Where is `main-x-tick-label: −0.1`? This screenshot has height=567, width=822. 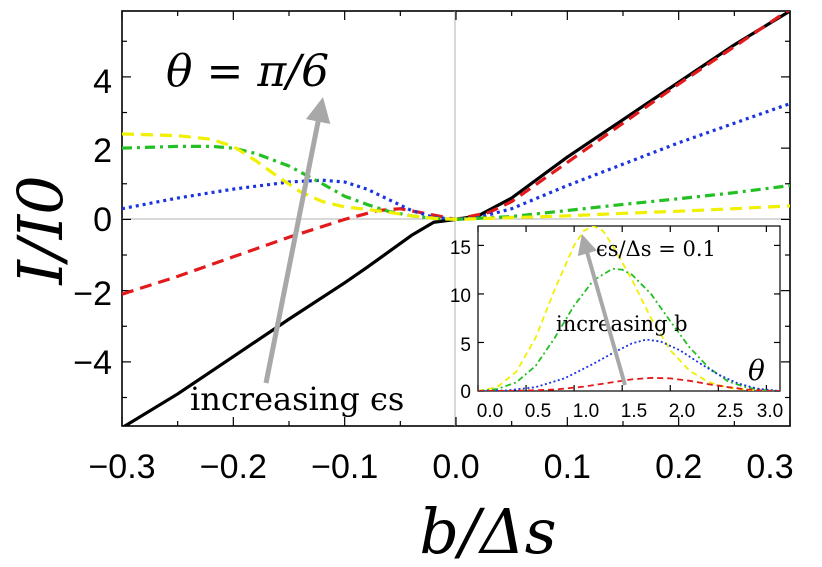 main-x-tick-label: −0.1 is located at coordinates (344, 467).